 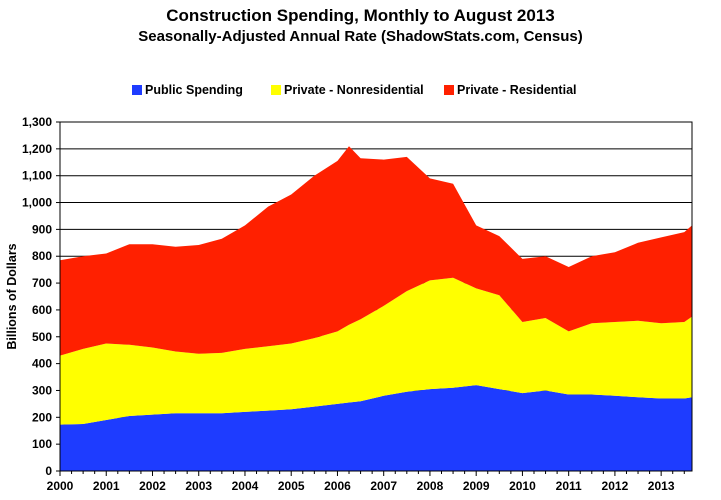 I want to click on y-tick-label: 300, so click(x=42, y=390).